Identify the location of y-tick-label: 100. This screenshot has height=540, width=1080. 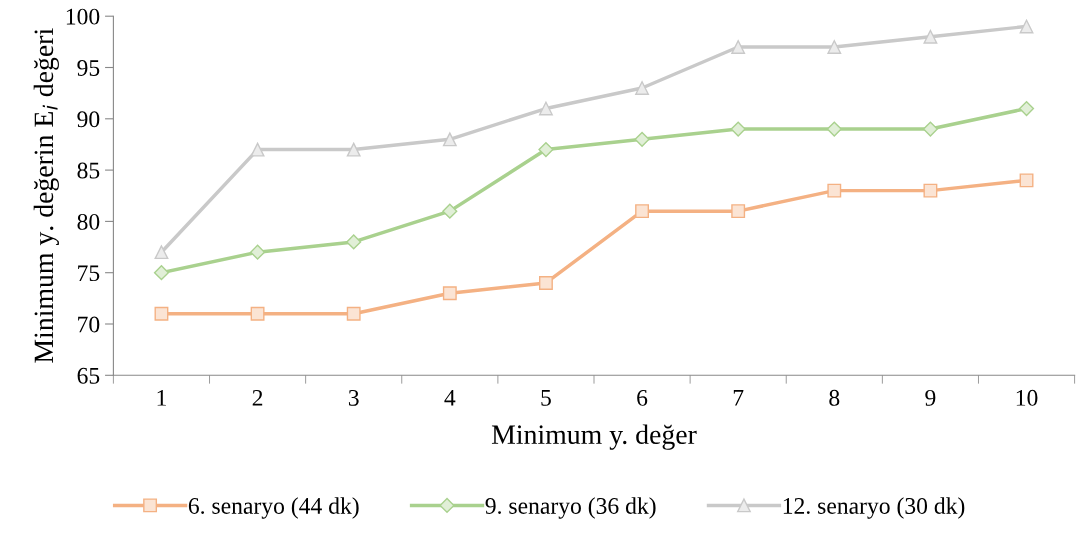
(83, 16).